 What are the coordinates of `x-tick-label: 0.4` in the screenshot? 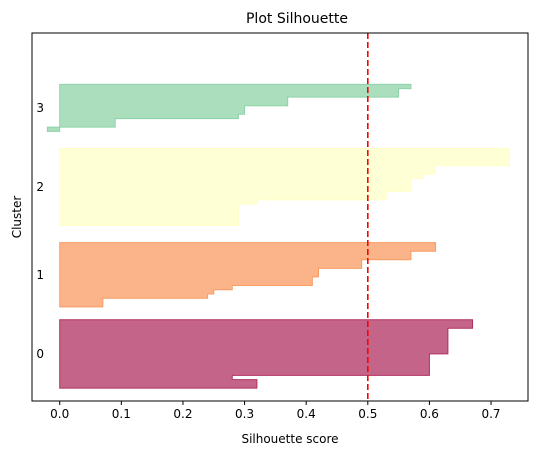 It's located at (306, 414).